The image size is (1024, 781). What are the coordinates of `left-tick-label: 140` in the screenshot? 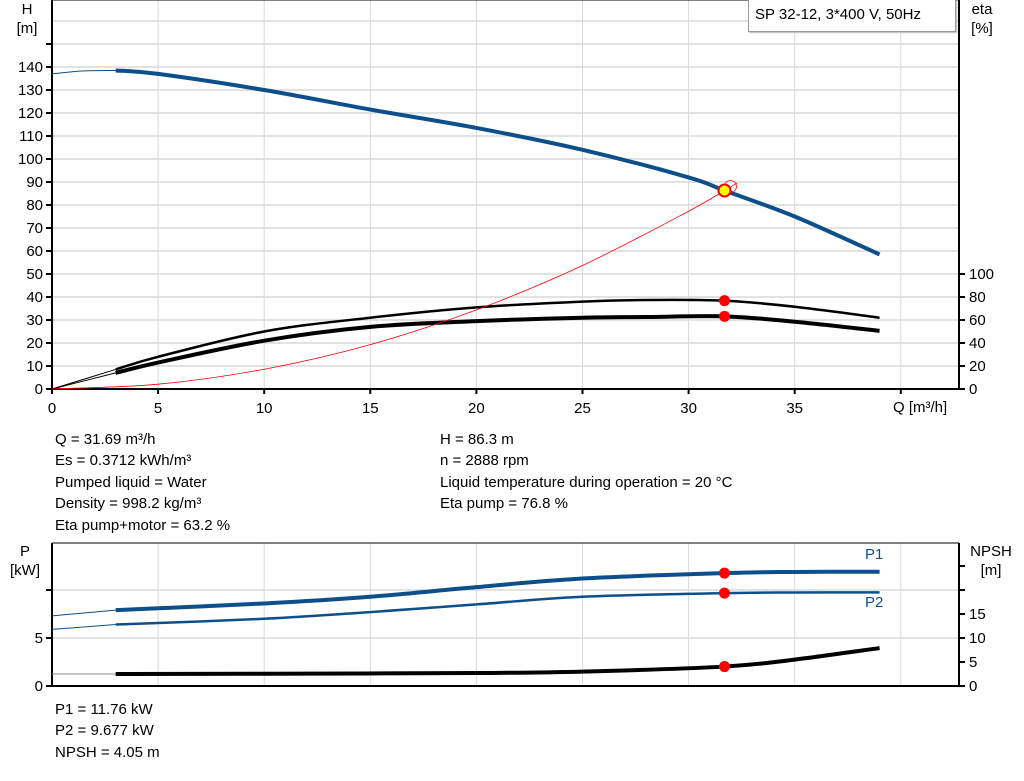 It's located at (30, 67).